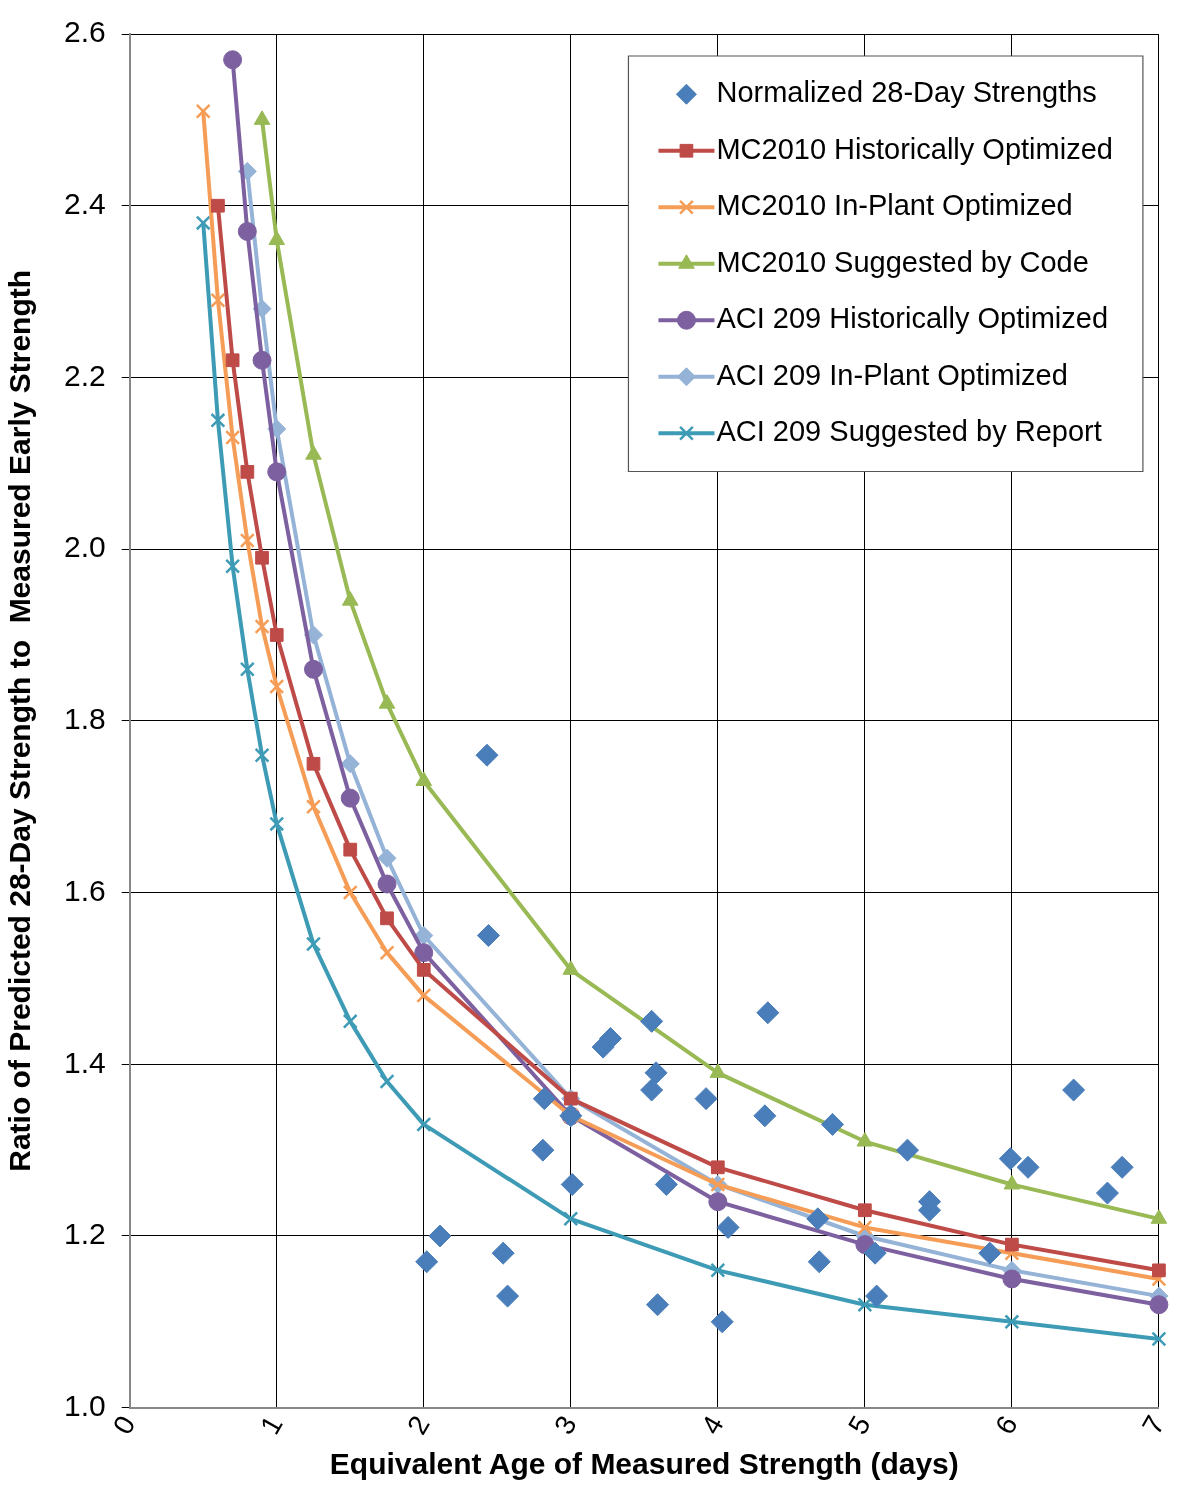 The height and width of the screenshot is (1488, 1191). Describe the element at coordinates (894, 205) in the screenshot. I see `legend-label: MC2010 In-Plant Optimized` at that location.